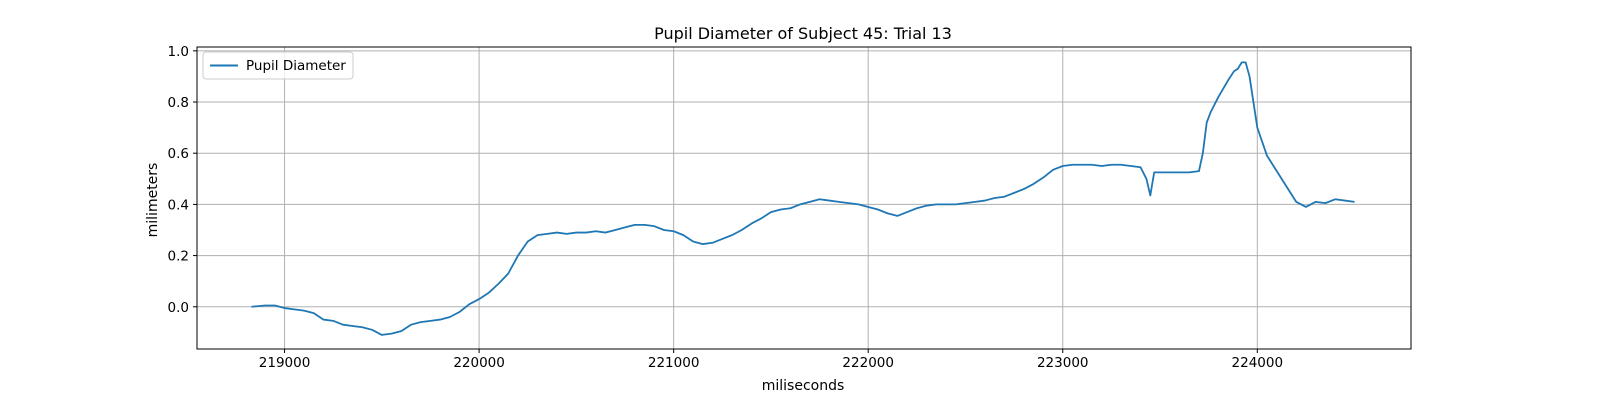 The image size is (1600, 400). Describe the element at coordinates (182, 180) in the screenshot. I see `y-axis-ticks: 0.0 0.2 0.4 0.6 0.8 1.0` at that location.